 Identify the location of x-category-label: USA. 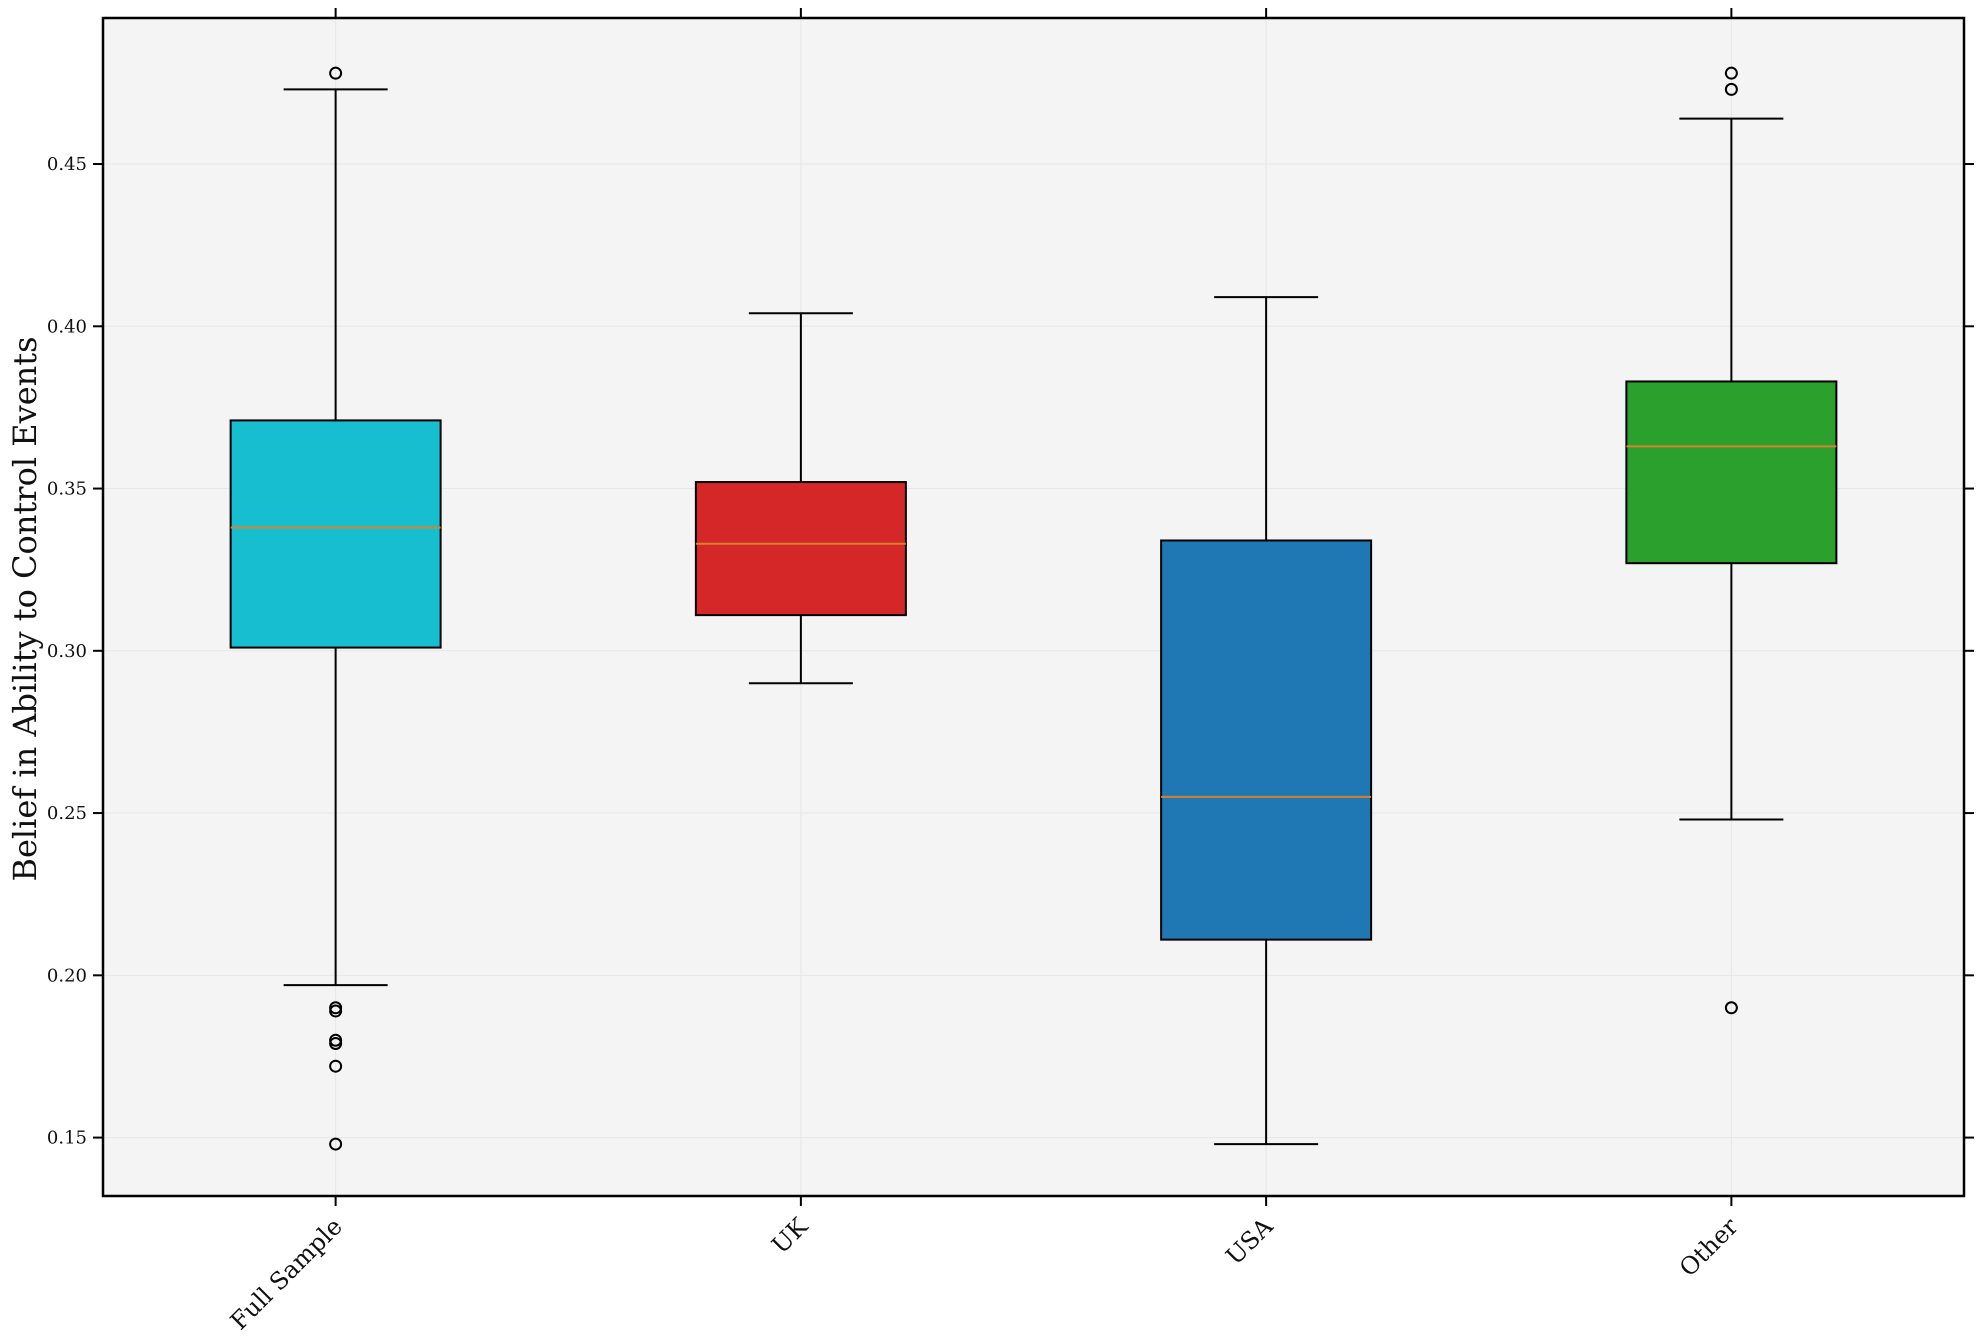
(1249, 1241).